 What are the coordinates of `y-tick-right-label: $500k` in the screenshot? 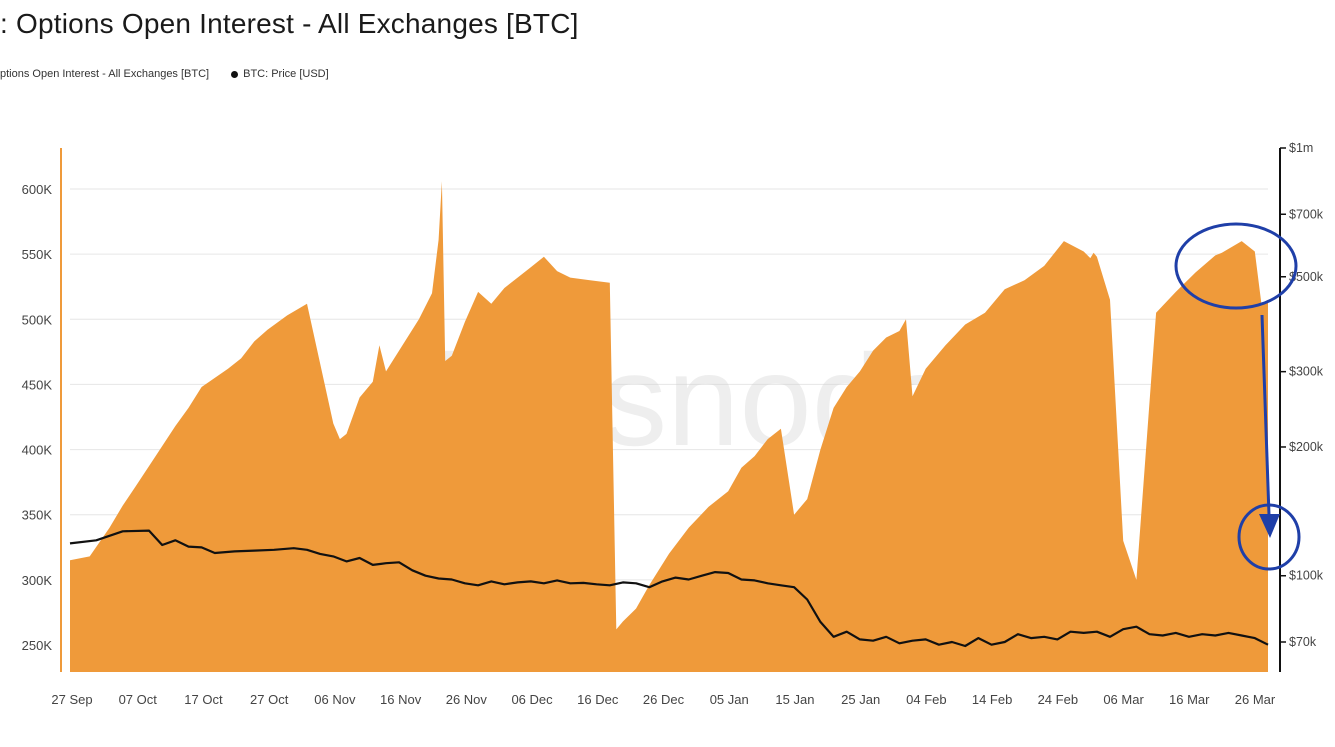 It's located at (1306, 277).